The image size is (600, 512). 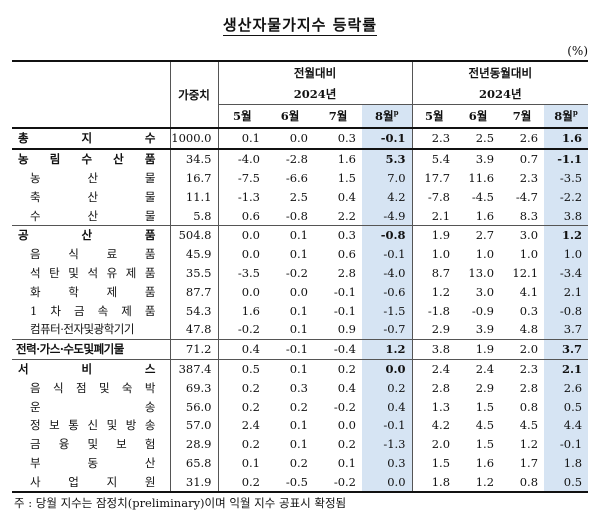 I want to click on weight-cell: 87.7, so click(x=193, y=292).